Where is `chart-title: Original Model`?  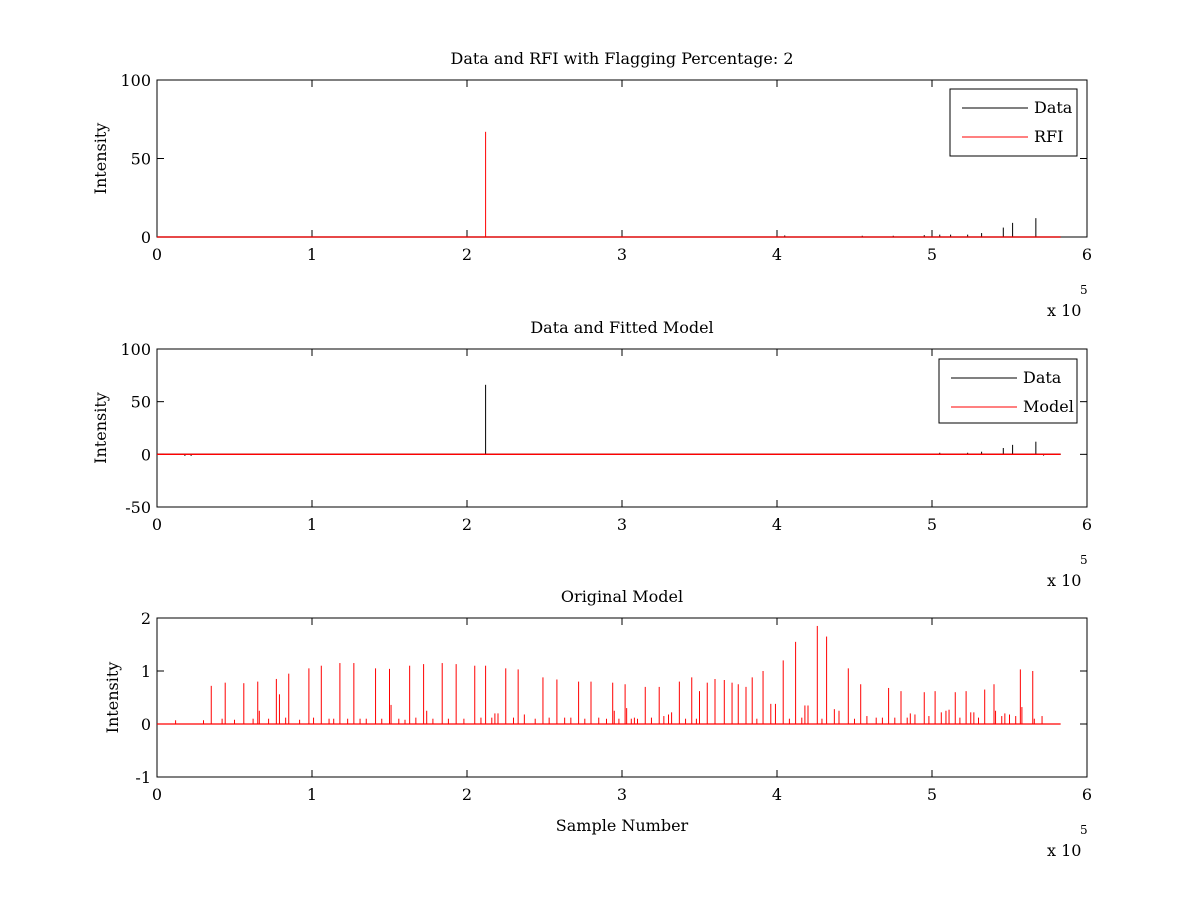 chart-title: Original Model is located at coordinates (622, 596).